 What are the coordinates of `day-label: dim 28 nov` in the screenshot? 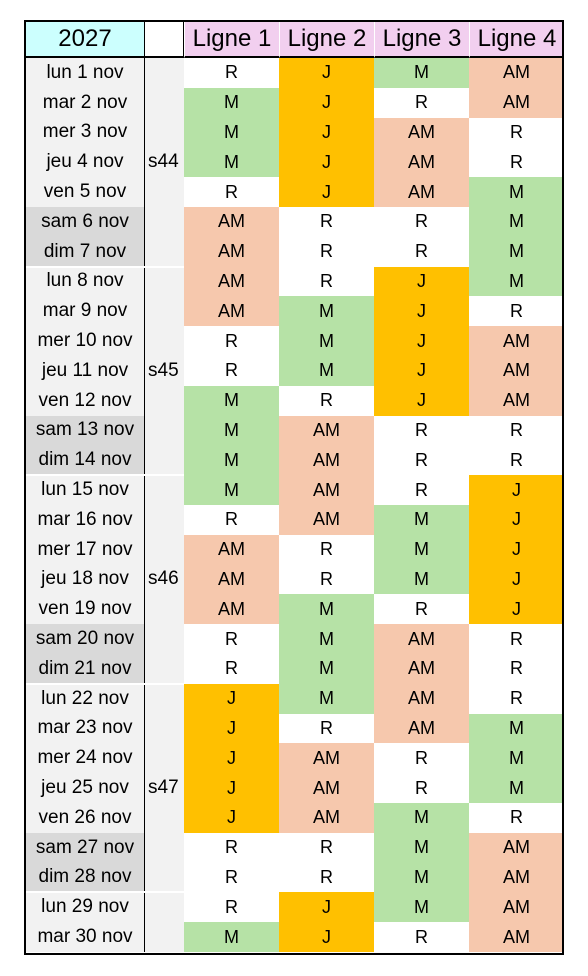 It's located at (84, 877).